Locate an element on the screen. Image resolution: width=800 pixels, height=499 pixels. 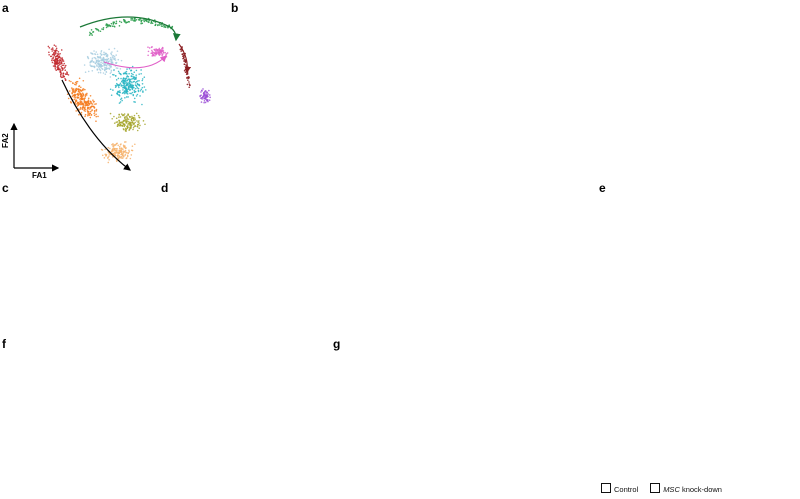
panel-letter-d: d is located at coordinates (165, 188).